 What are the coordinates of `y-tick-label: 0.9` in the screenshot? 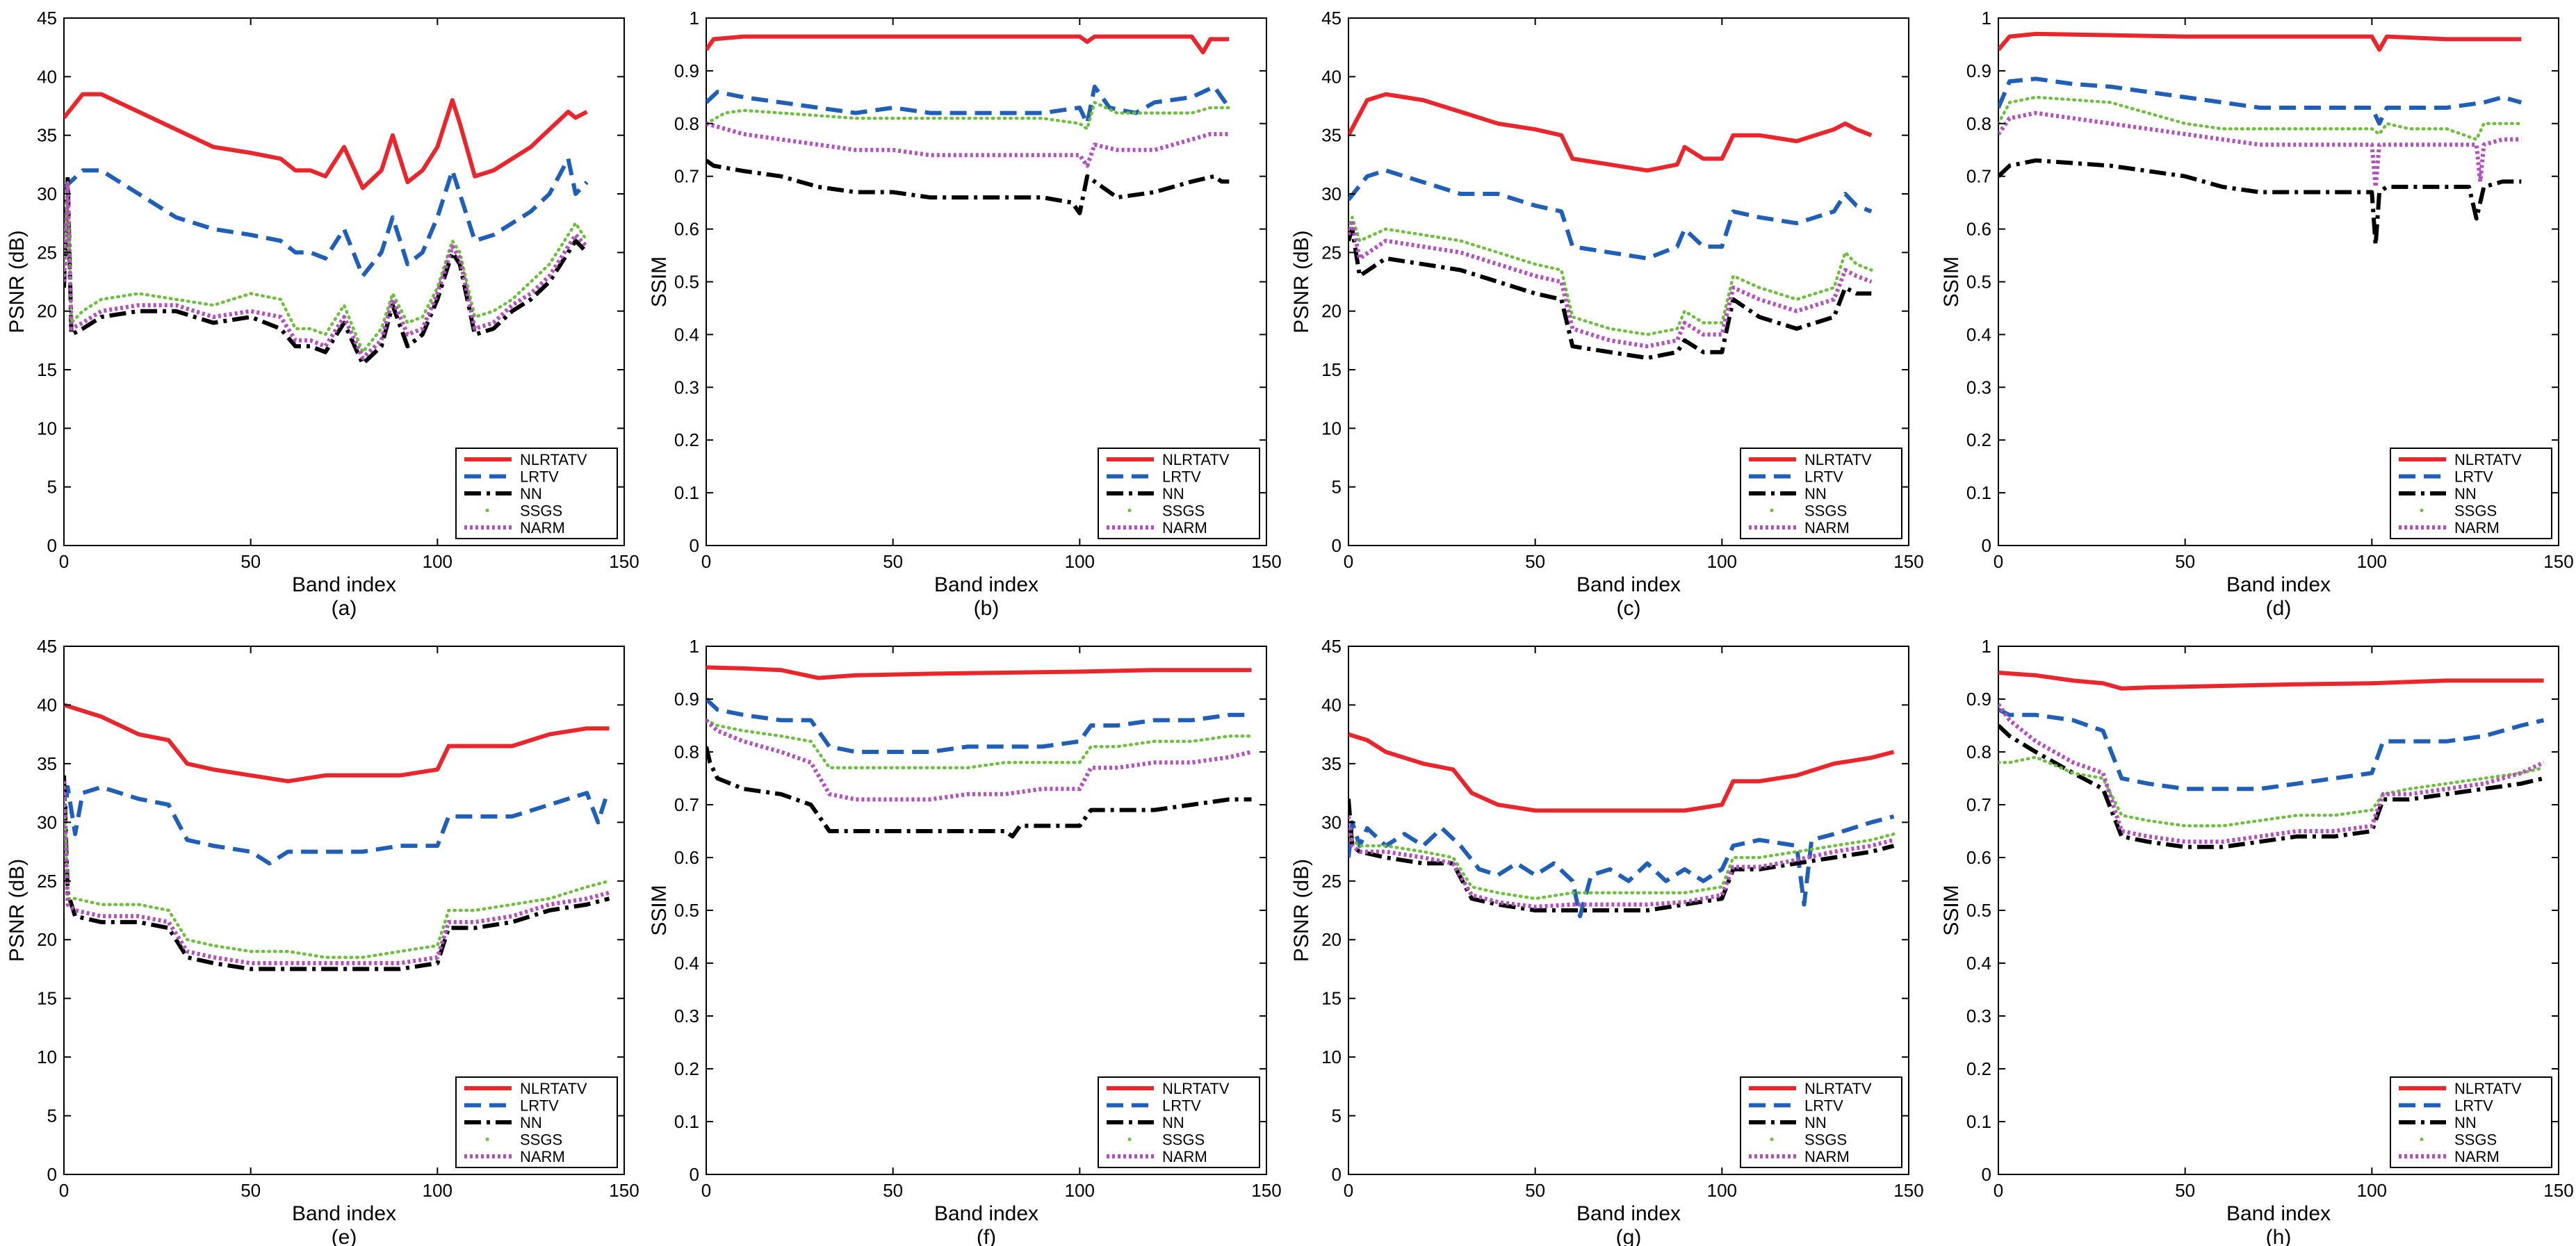 It's located at (1978, 699).